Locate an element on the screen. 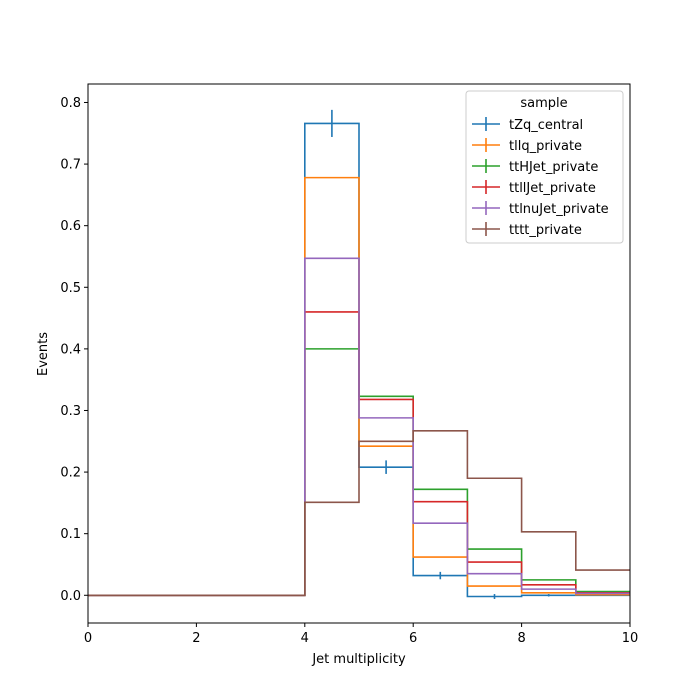 The image size is (700, 700). y-tick-label: 0.1 is located at coordinates (70, 534).